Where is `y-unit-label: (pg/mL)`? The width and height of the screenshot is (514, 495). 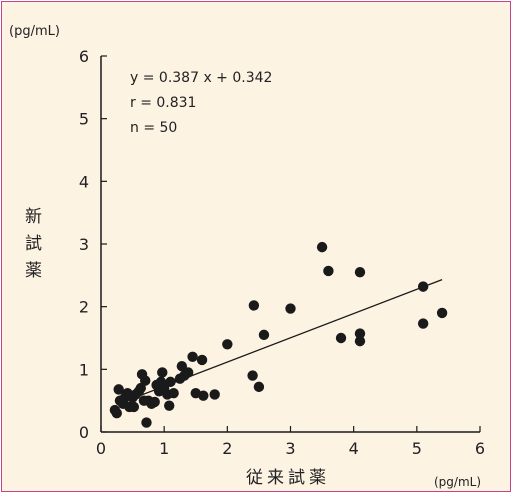 y-unit-label: (pg/mL) is located at coordinates (34, 31).